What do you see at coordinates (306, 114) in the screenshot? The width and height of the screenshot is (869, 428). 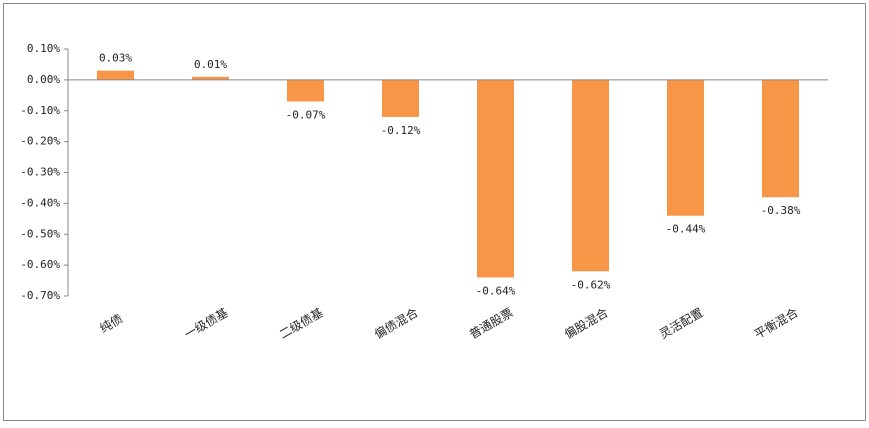 I see `value-label: -0.07%` at bounding box center [306, 114].